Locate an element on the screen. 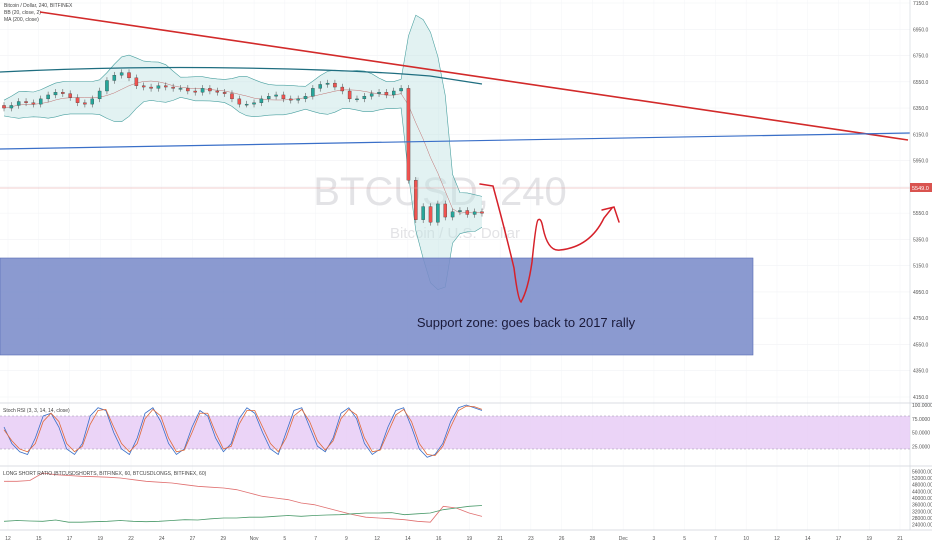 Image resolution: width=932 pixels, height=550 pixels. date-tick-8: Nov is located at coordinates (254, 539).